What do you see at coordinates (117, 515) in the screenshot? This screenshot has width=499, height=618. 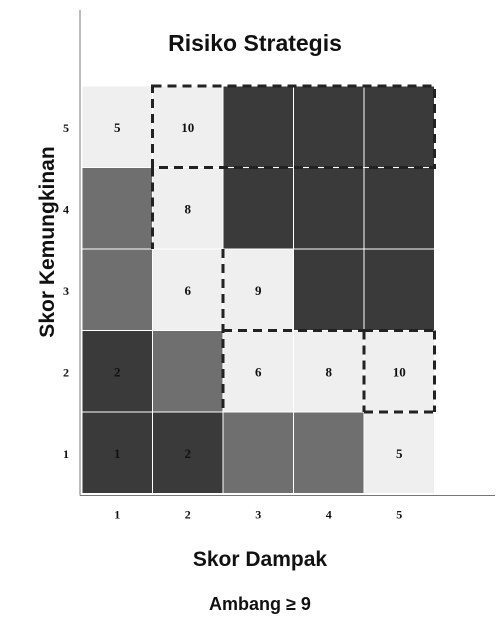 I see `x-tick-label: 1` at bounding box center [117, 515].